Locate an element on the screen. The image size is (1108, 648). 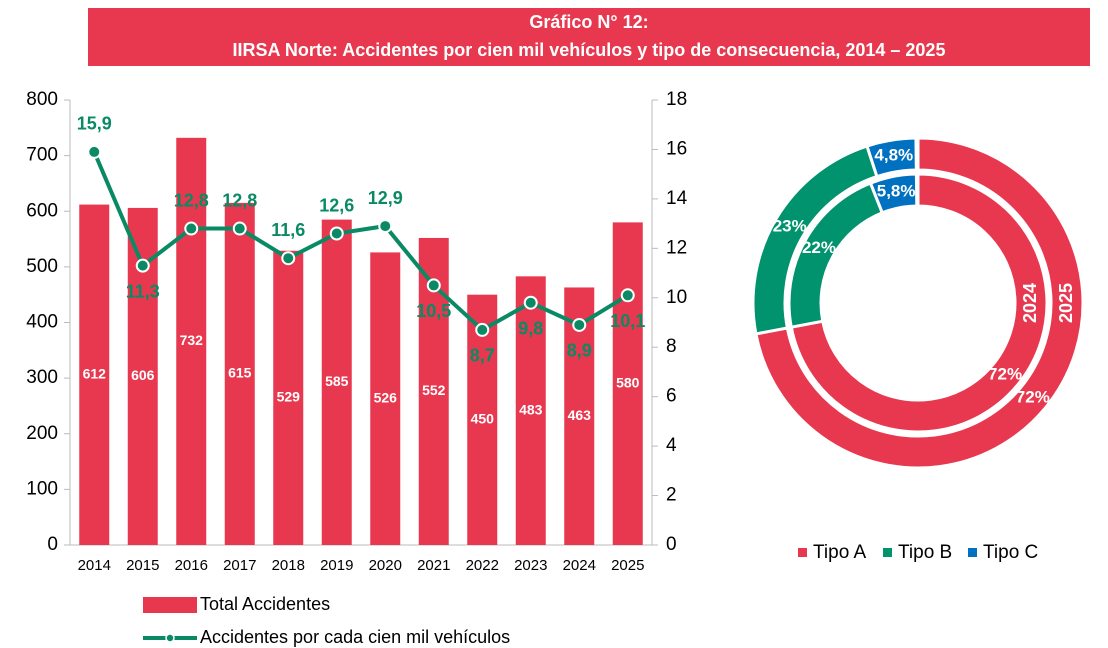
slice-label: 23% is located at coordinates (790, 226).